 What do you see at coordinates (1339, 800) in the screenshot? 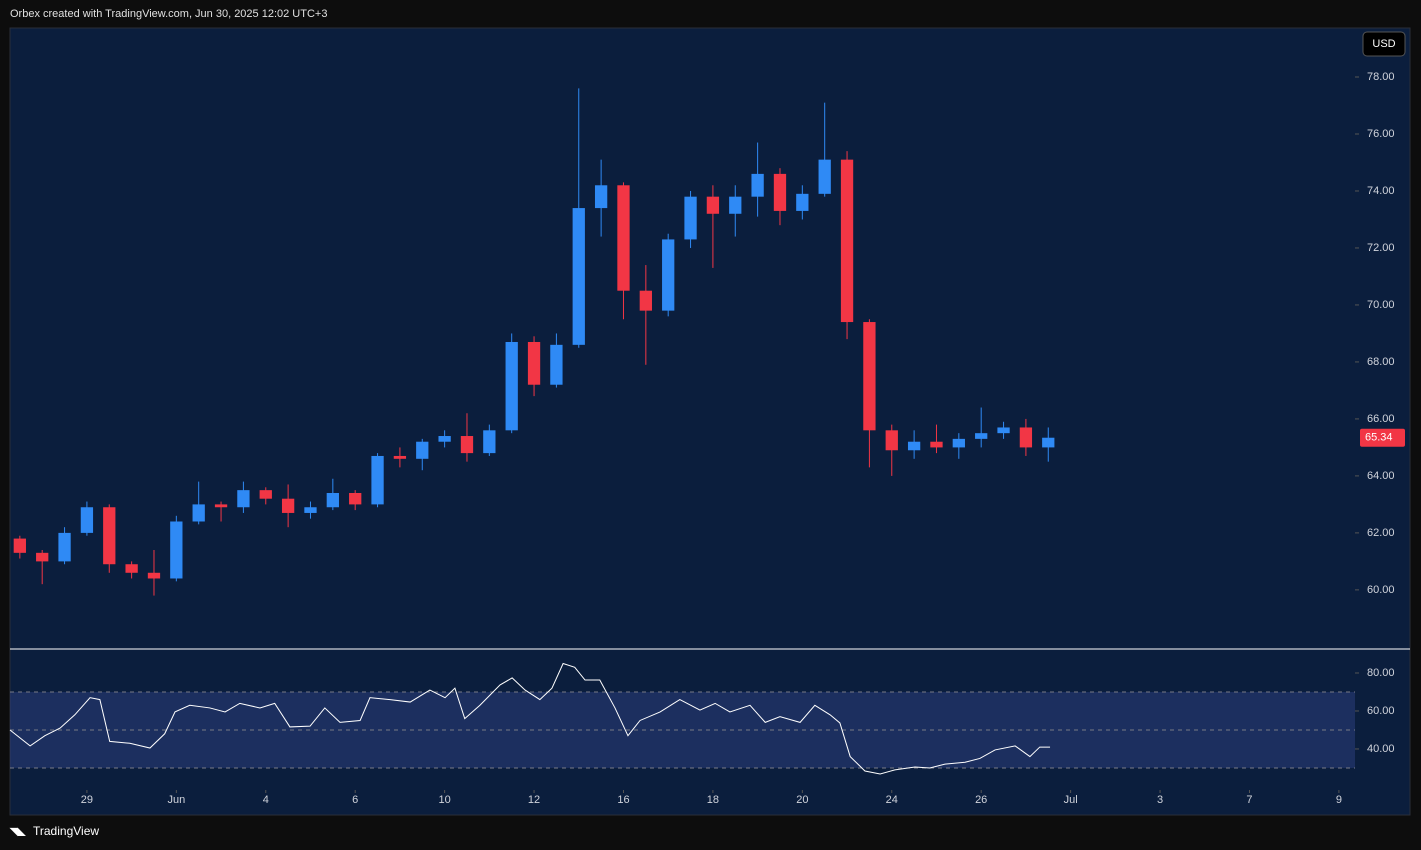
I see `x-tick-label: 9` at bounding box center [1339, 800].